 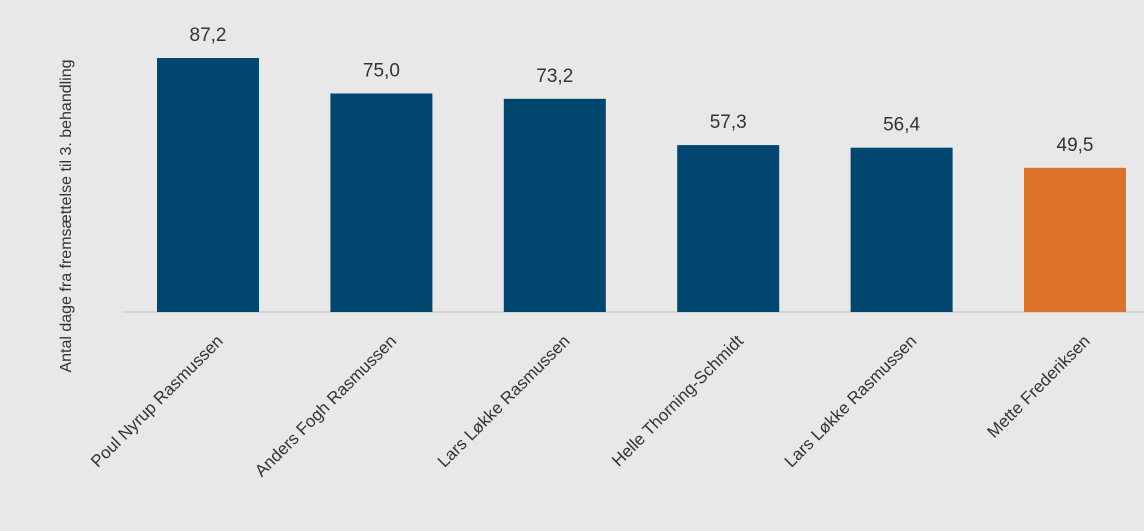 What do you see at coordinates (1039, 386) in the screenshot?
I see `category-label-6: Mette Frederiksen` at bounding box center [1039, 386].